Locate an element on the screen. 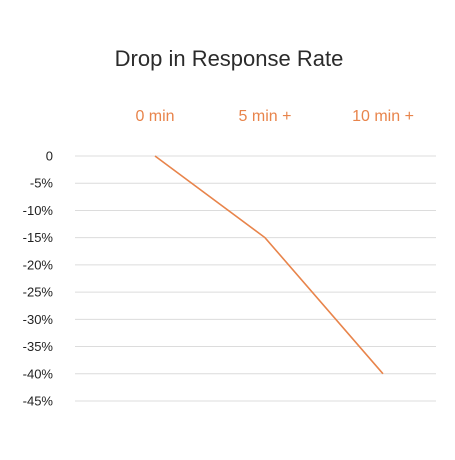  y-tick-label: -5% is located at coordinates (42, 183).